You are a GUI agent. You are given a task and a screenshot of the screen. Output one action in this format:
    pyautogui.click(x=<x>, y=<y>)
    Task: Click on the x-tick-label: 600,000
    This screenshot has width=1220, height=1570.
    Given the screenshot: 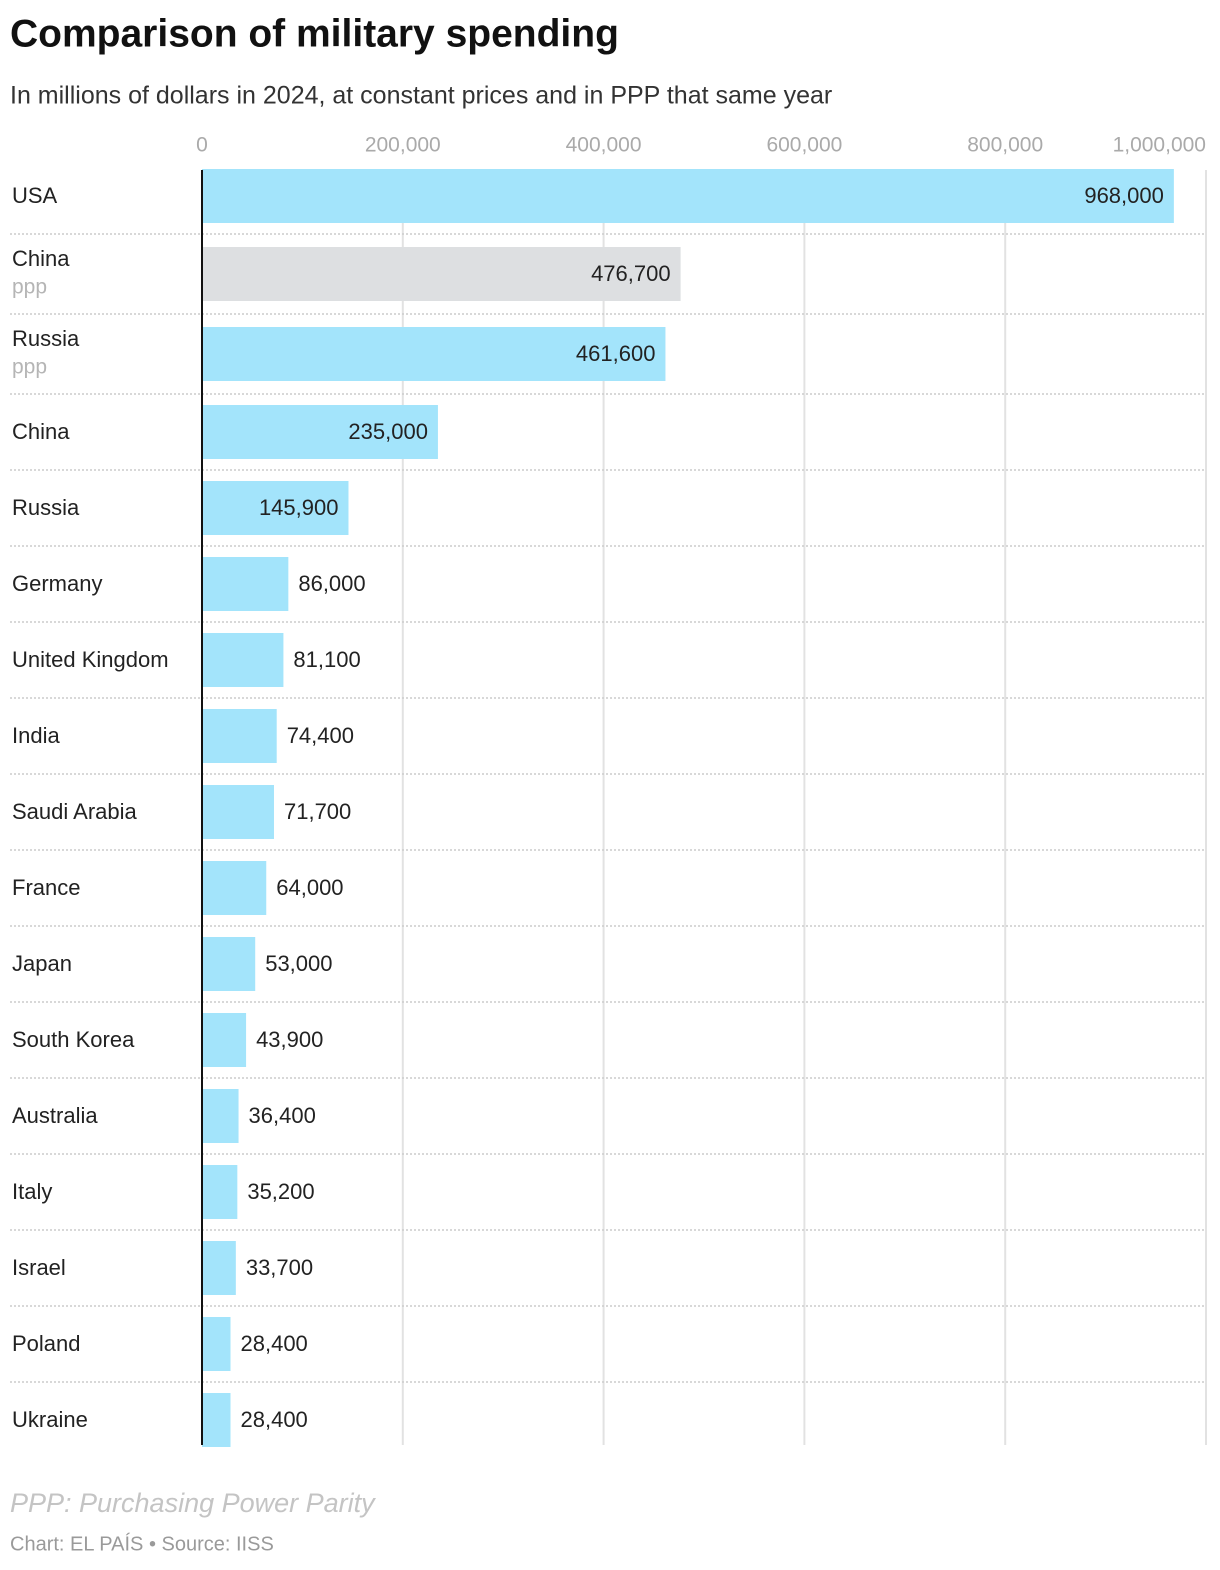 What is the action you would take?
    pyautogui.click(x=804, y=145)
    